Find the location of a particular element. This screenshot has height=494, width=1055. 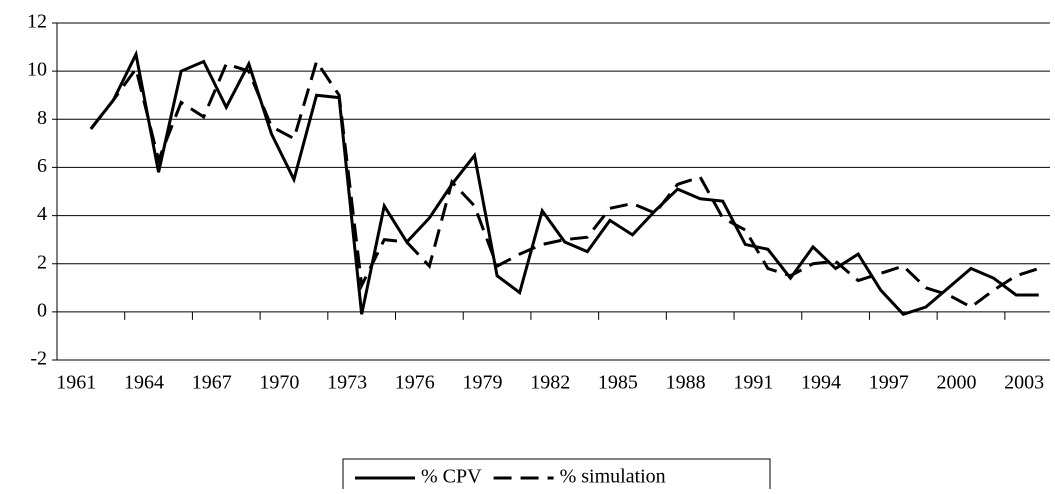

x-tick-label: 1967 is located at coordinates (212, 383).